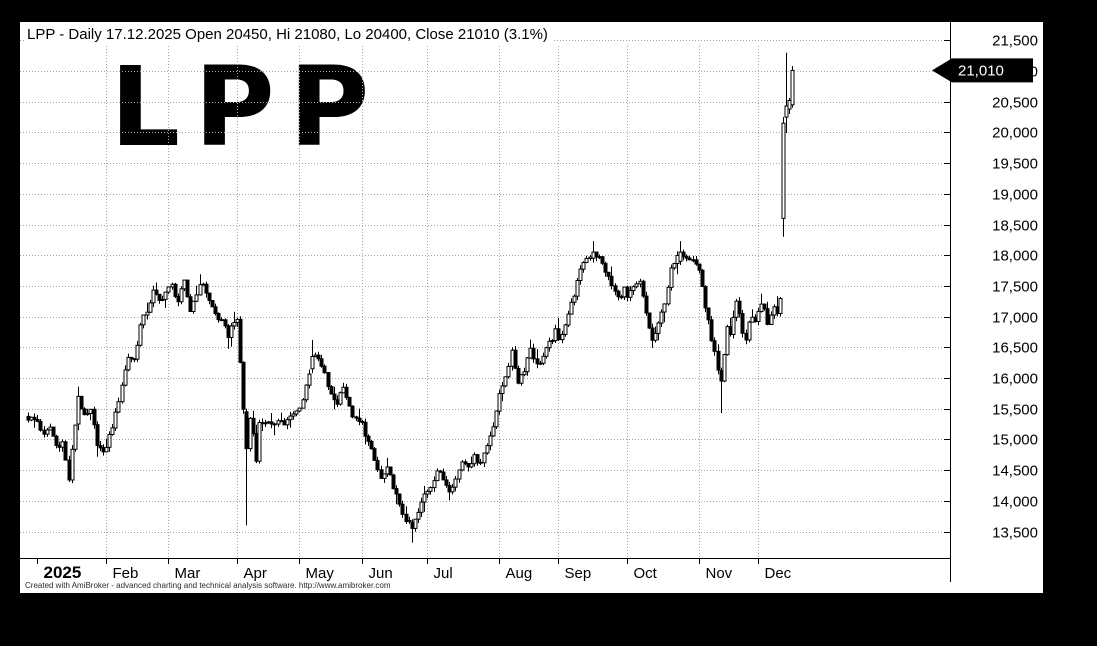 The width and height of the screenshot is (1097, 646). Describe the element at coordinates (1015, 287) in the screenshot. I see `y-axis-label: 17,500` at that location.